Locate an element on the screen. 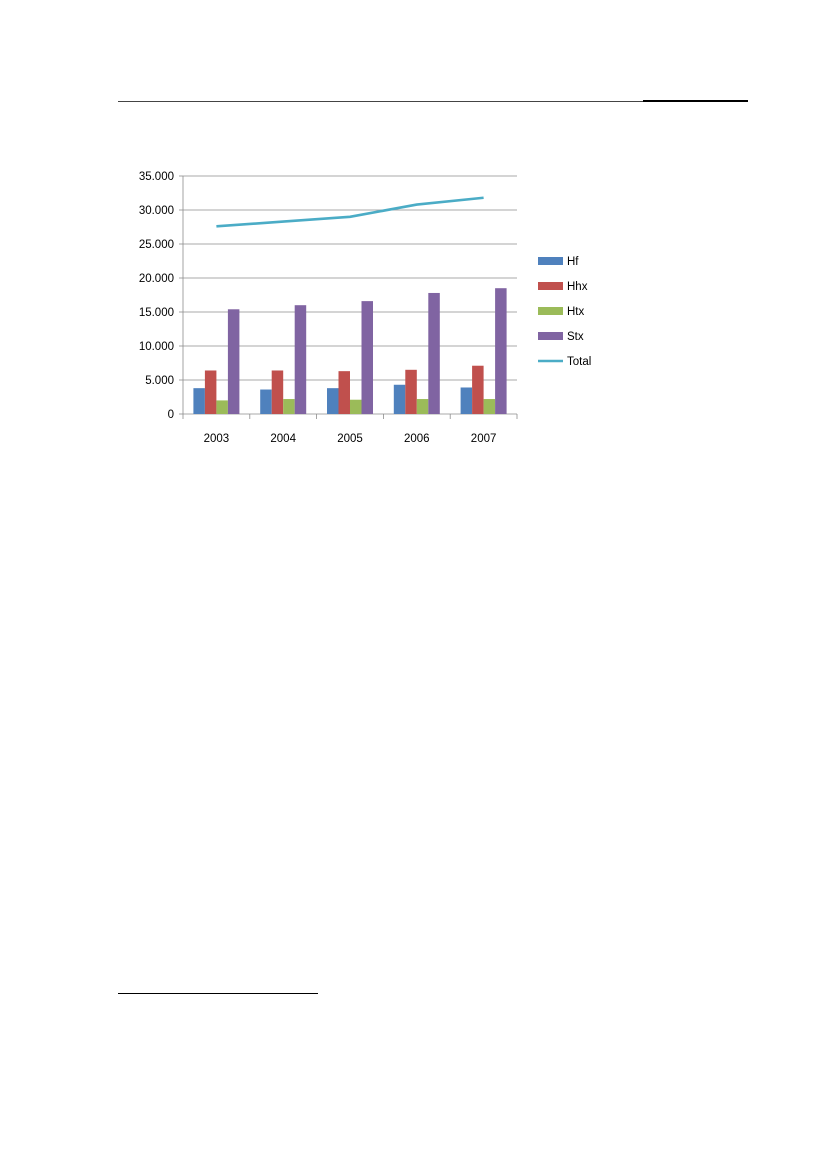 The image size is (826, 1169). y-tick-label: 35.000 is located at coordinates (156, 177).